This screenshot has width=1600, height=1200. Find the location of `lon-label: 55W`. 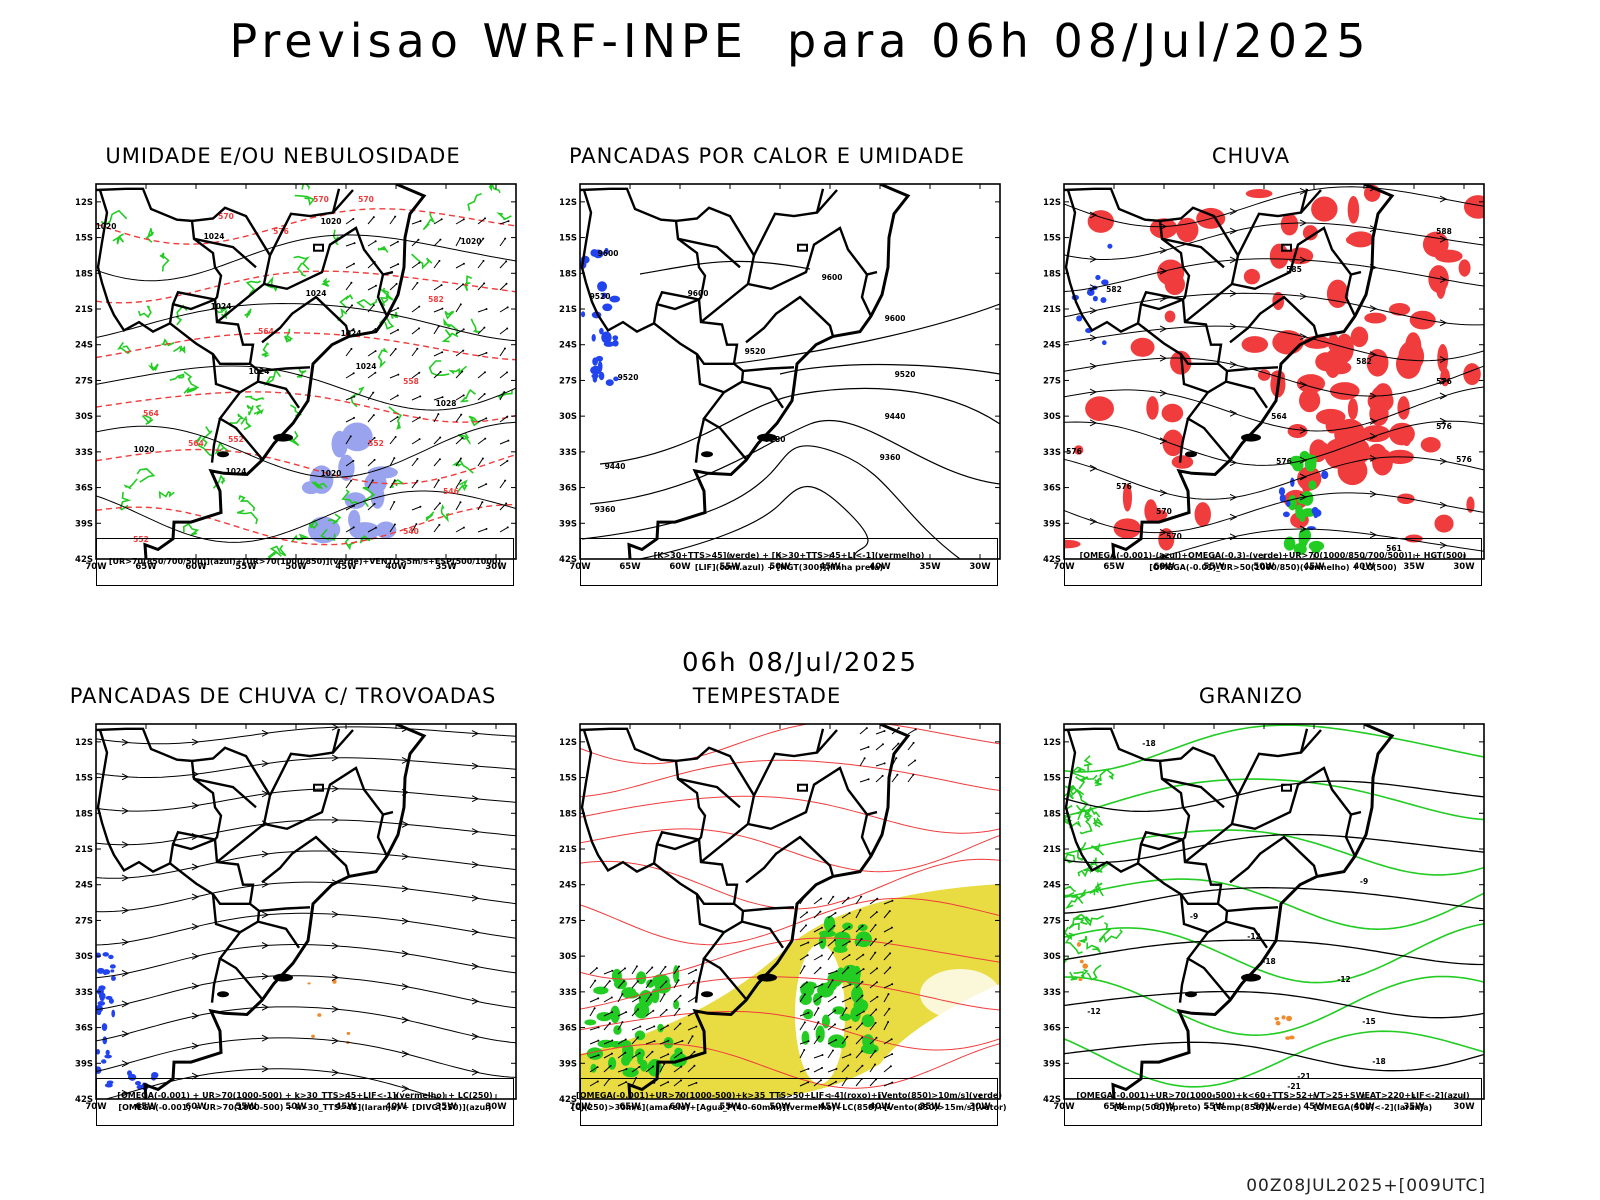

lon-label: 55W is located at coordinates (730, 567).